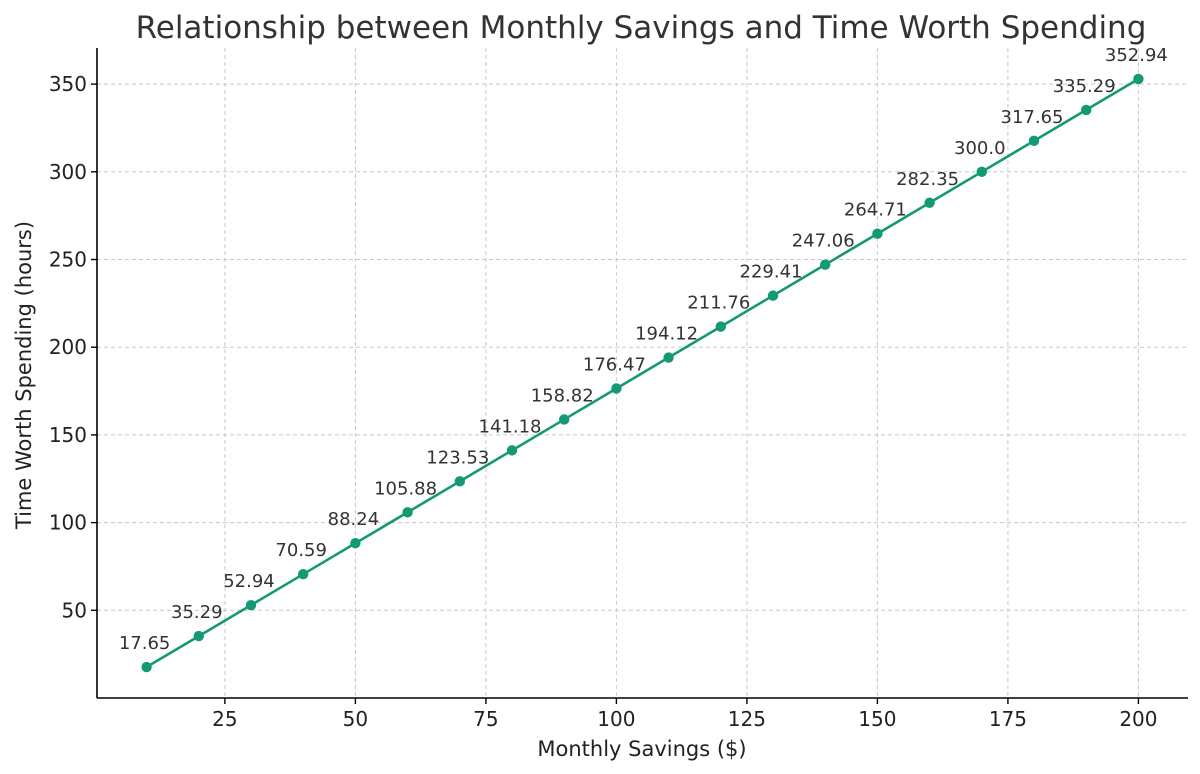 This screenshot has height=774, width=1200. I want to click on x-tick-label: 50, so click(355, 719).